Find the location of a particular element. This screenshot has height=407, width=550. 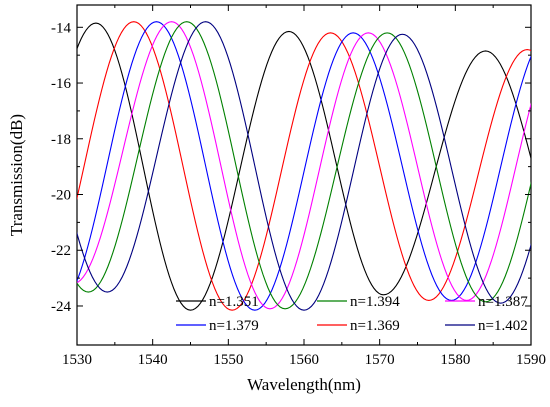

x-tick-label: 1540 is located at coordinates (153, 360).